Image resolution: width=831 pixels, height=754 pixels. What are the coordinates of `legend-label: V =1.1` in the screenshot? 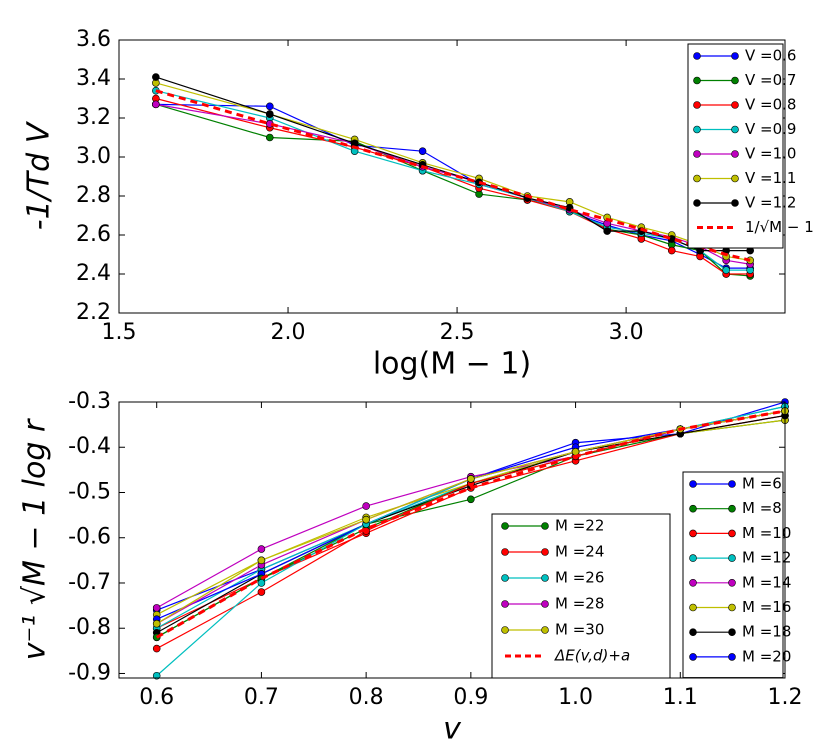 It's located at (770, 178).